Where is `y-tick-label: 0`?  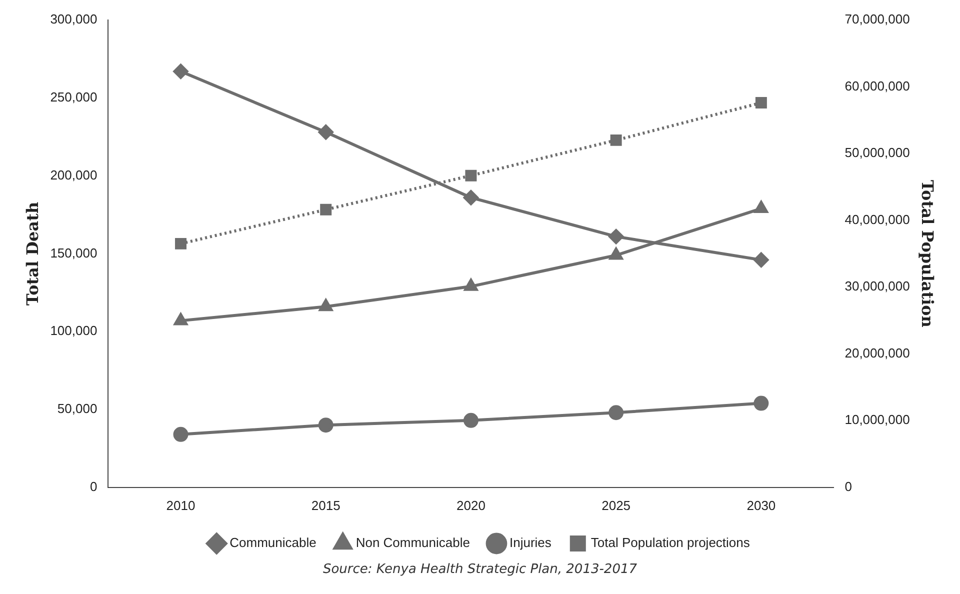 y-tick-label: 0 is located at coordinates (94, 486).